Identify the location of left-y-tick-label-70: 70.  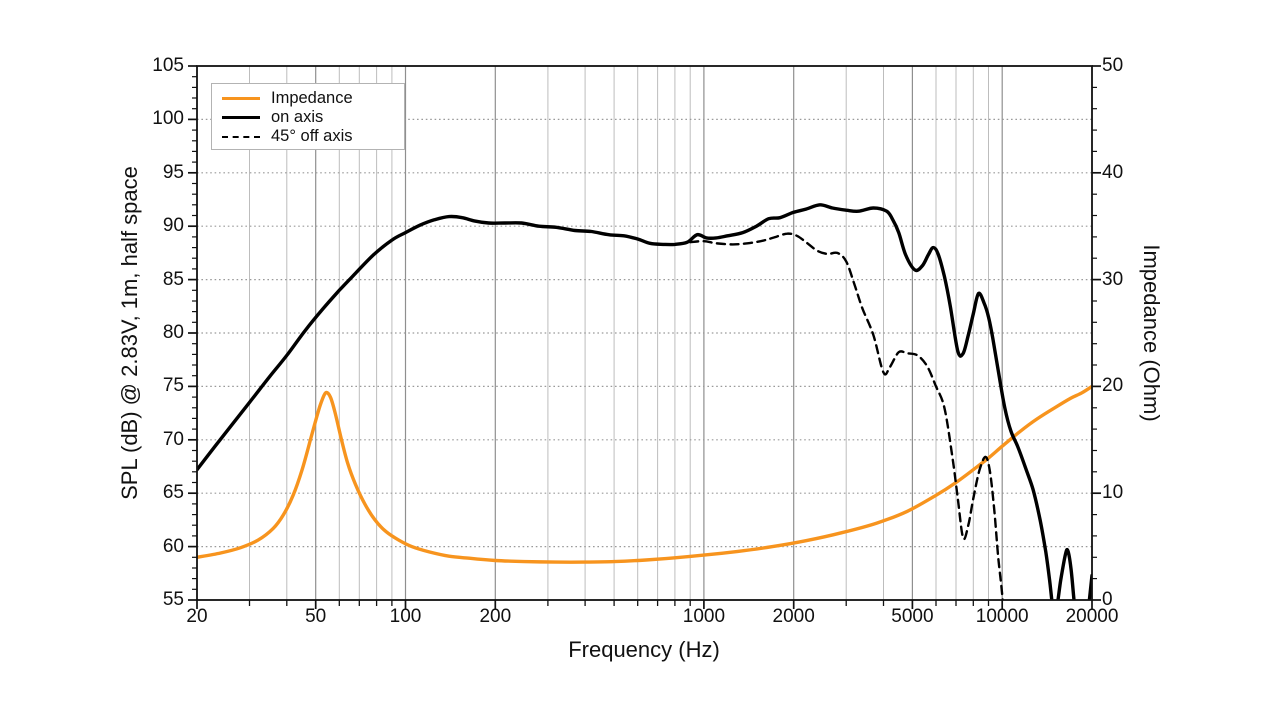
(173, 439).